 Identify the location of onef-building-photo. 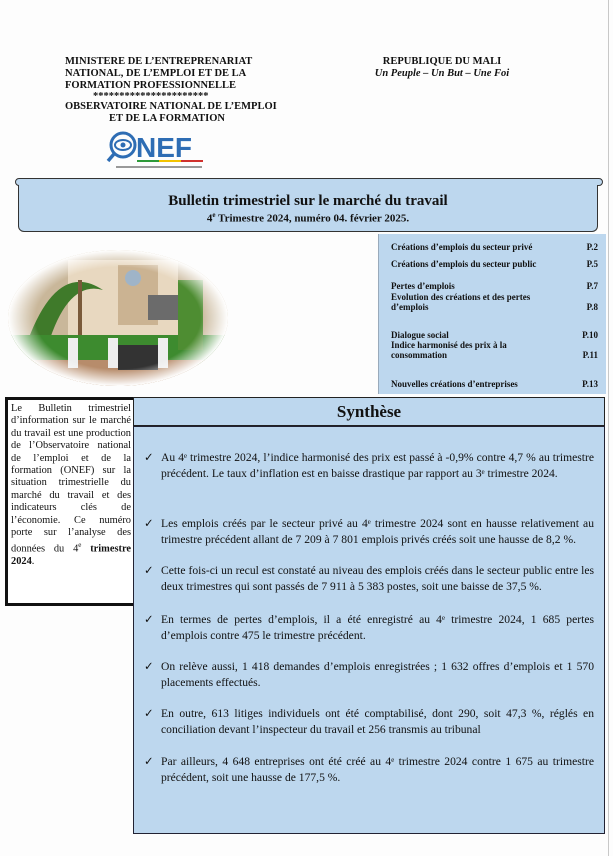
(118, 318).